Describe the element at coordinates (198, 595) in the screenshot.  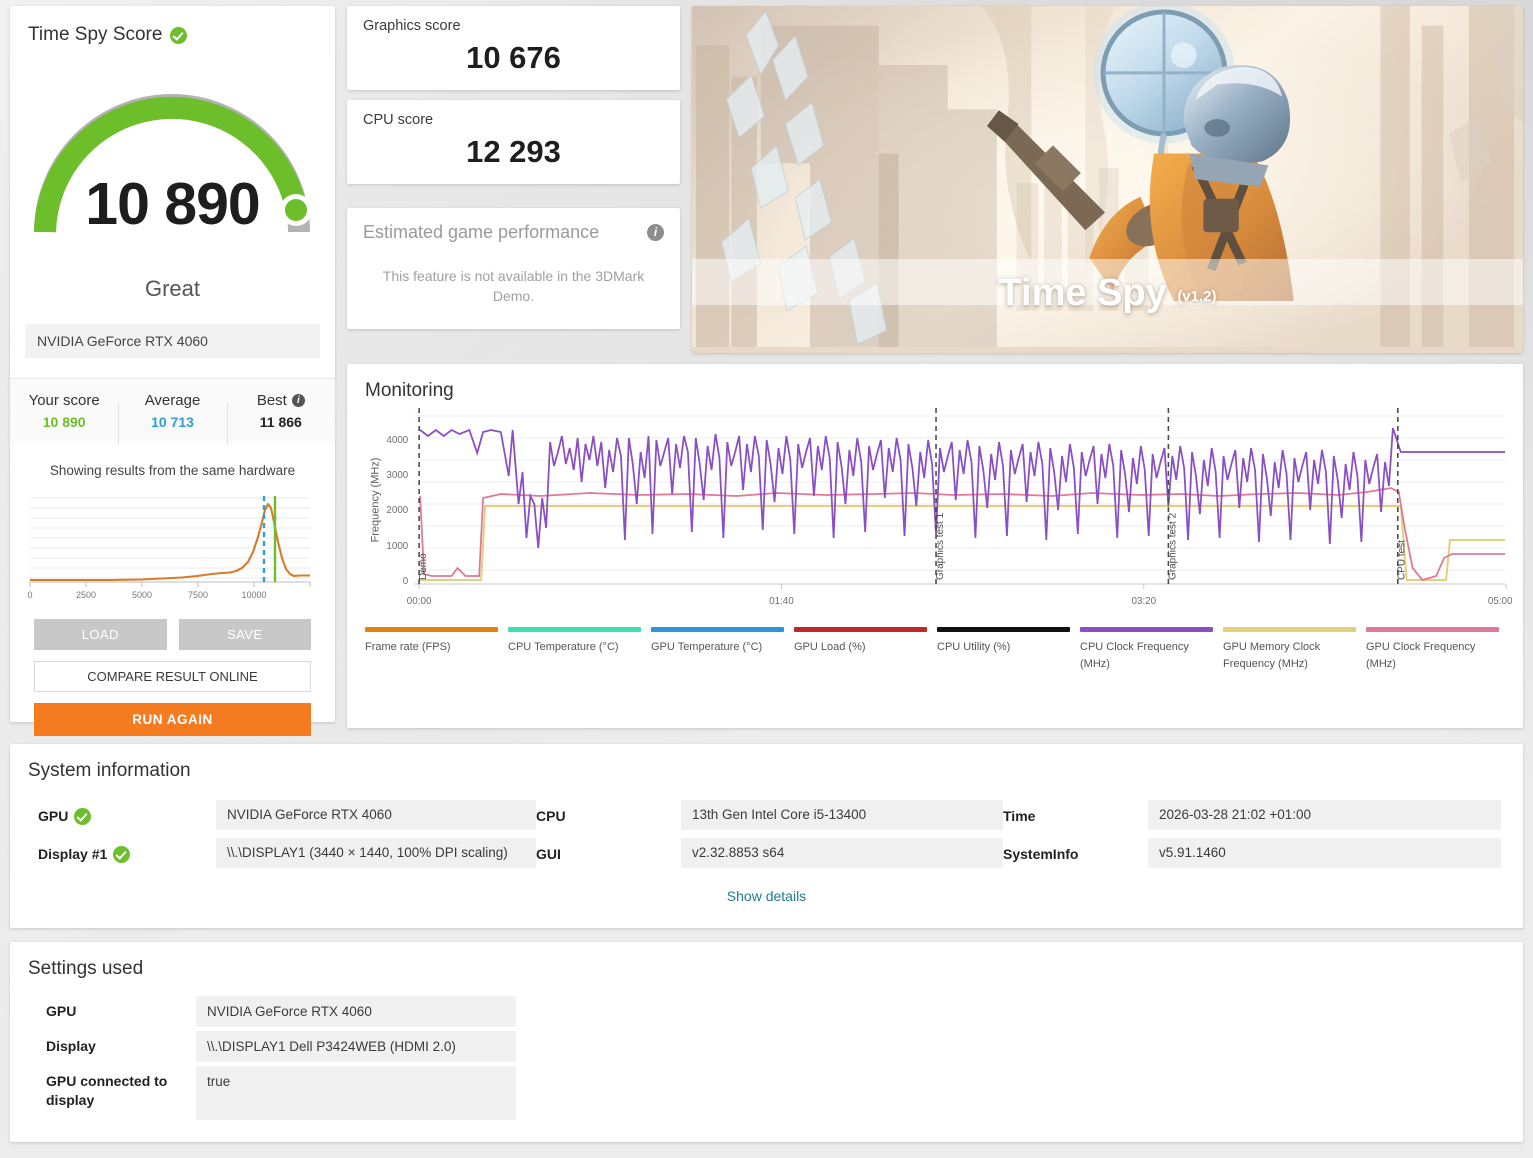
I see `hist-xtick-3: 7500` at that location.